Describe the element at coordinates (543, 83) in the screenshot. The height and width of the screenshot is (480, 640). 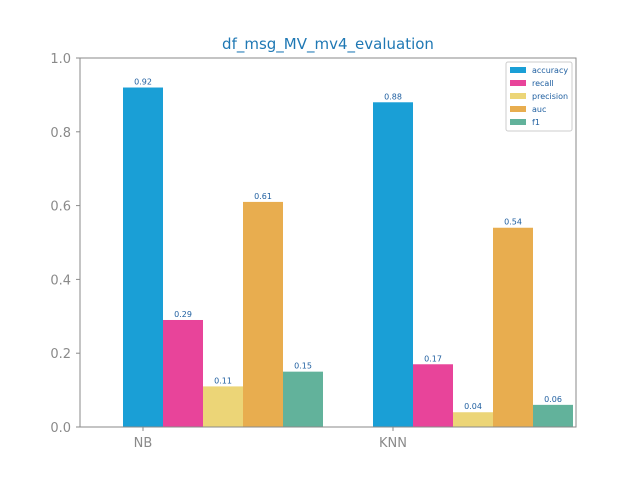
I see `legend-label-recall: recall` at that location.